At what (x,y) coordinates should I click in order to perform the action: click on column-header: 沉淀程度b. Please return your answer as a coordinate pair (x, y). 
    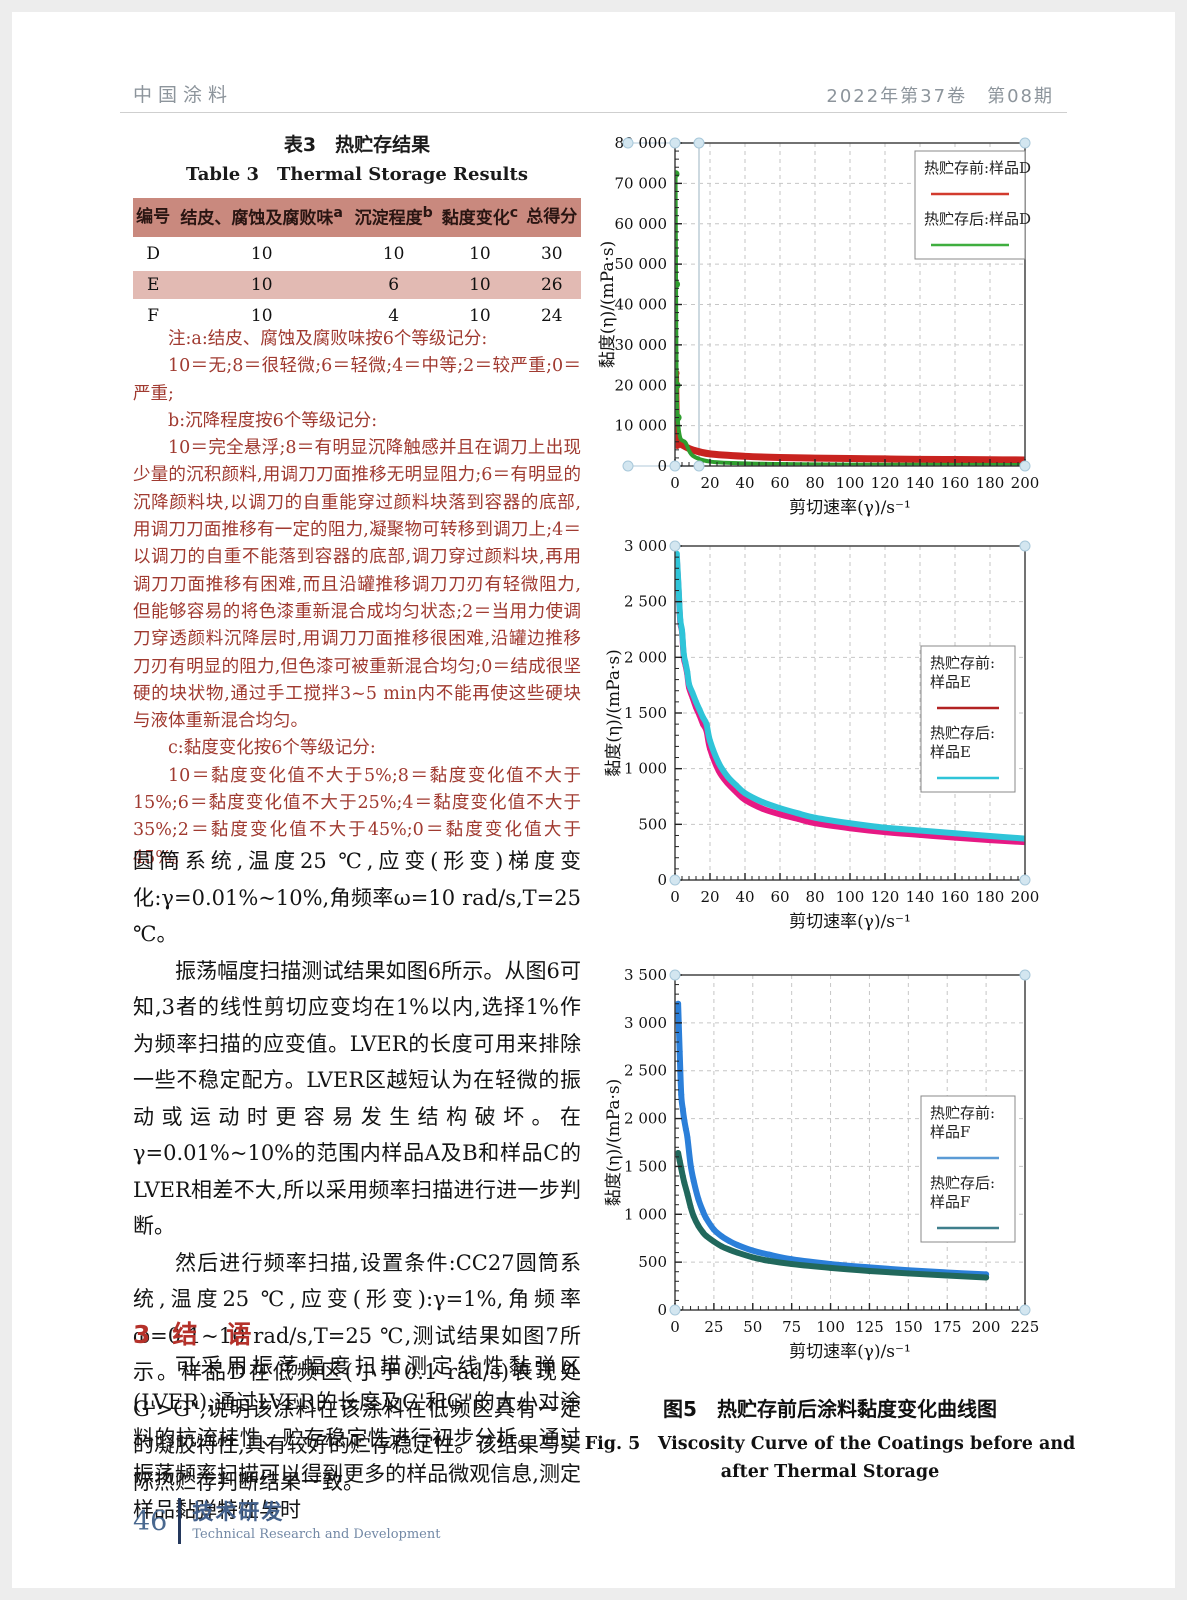
    Looking at the image, I should click on (394, 217).